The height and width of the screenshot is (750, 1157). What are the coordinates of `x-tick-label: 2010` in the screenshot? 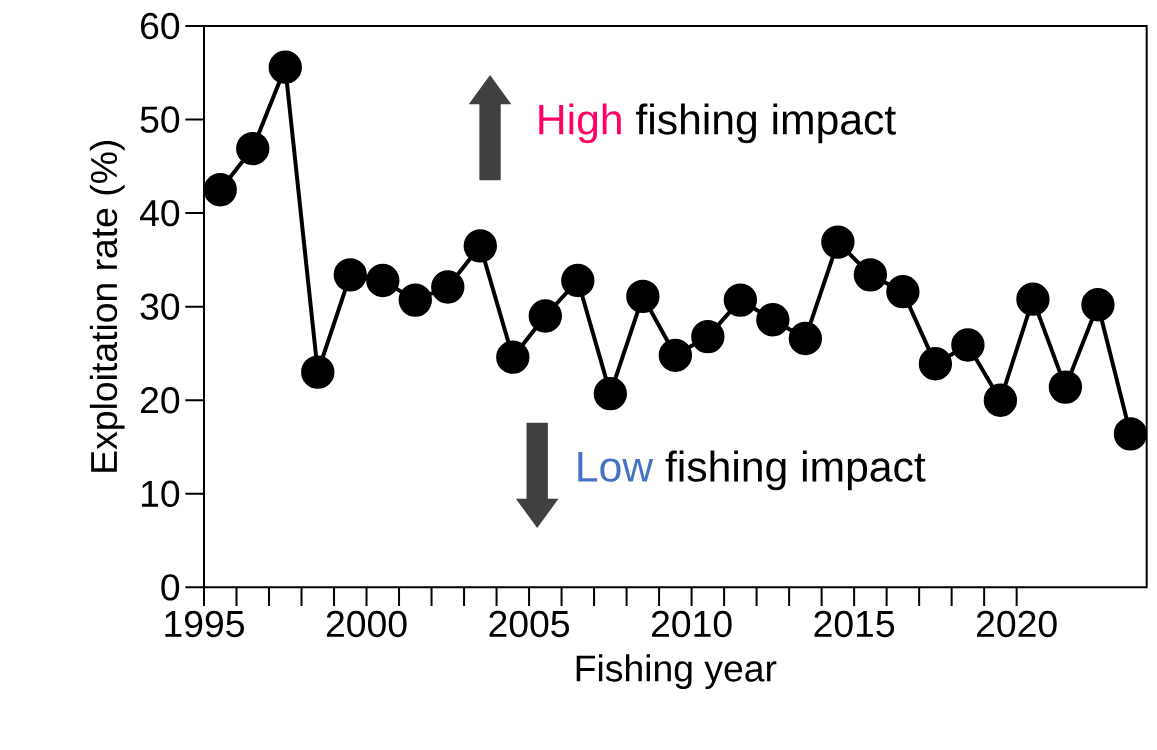 It's located at (691, 624).